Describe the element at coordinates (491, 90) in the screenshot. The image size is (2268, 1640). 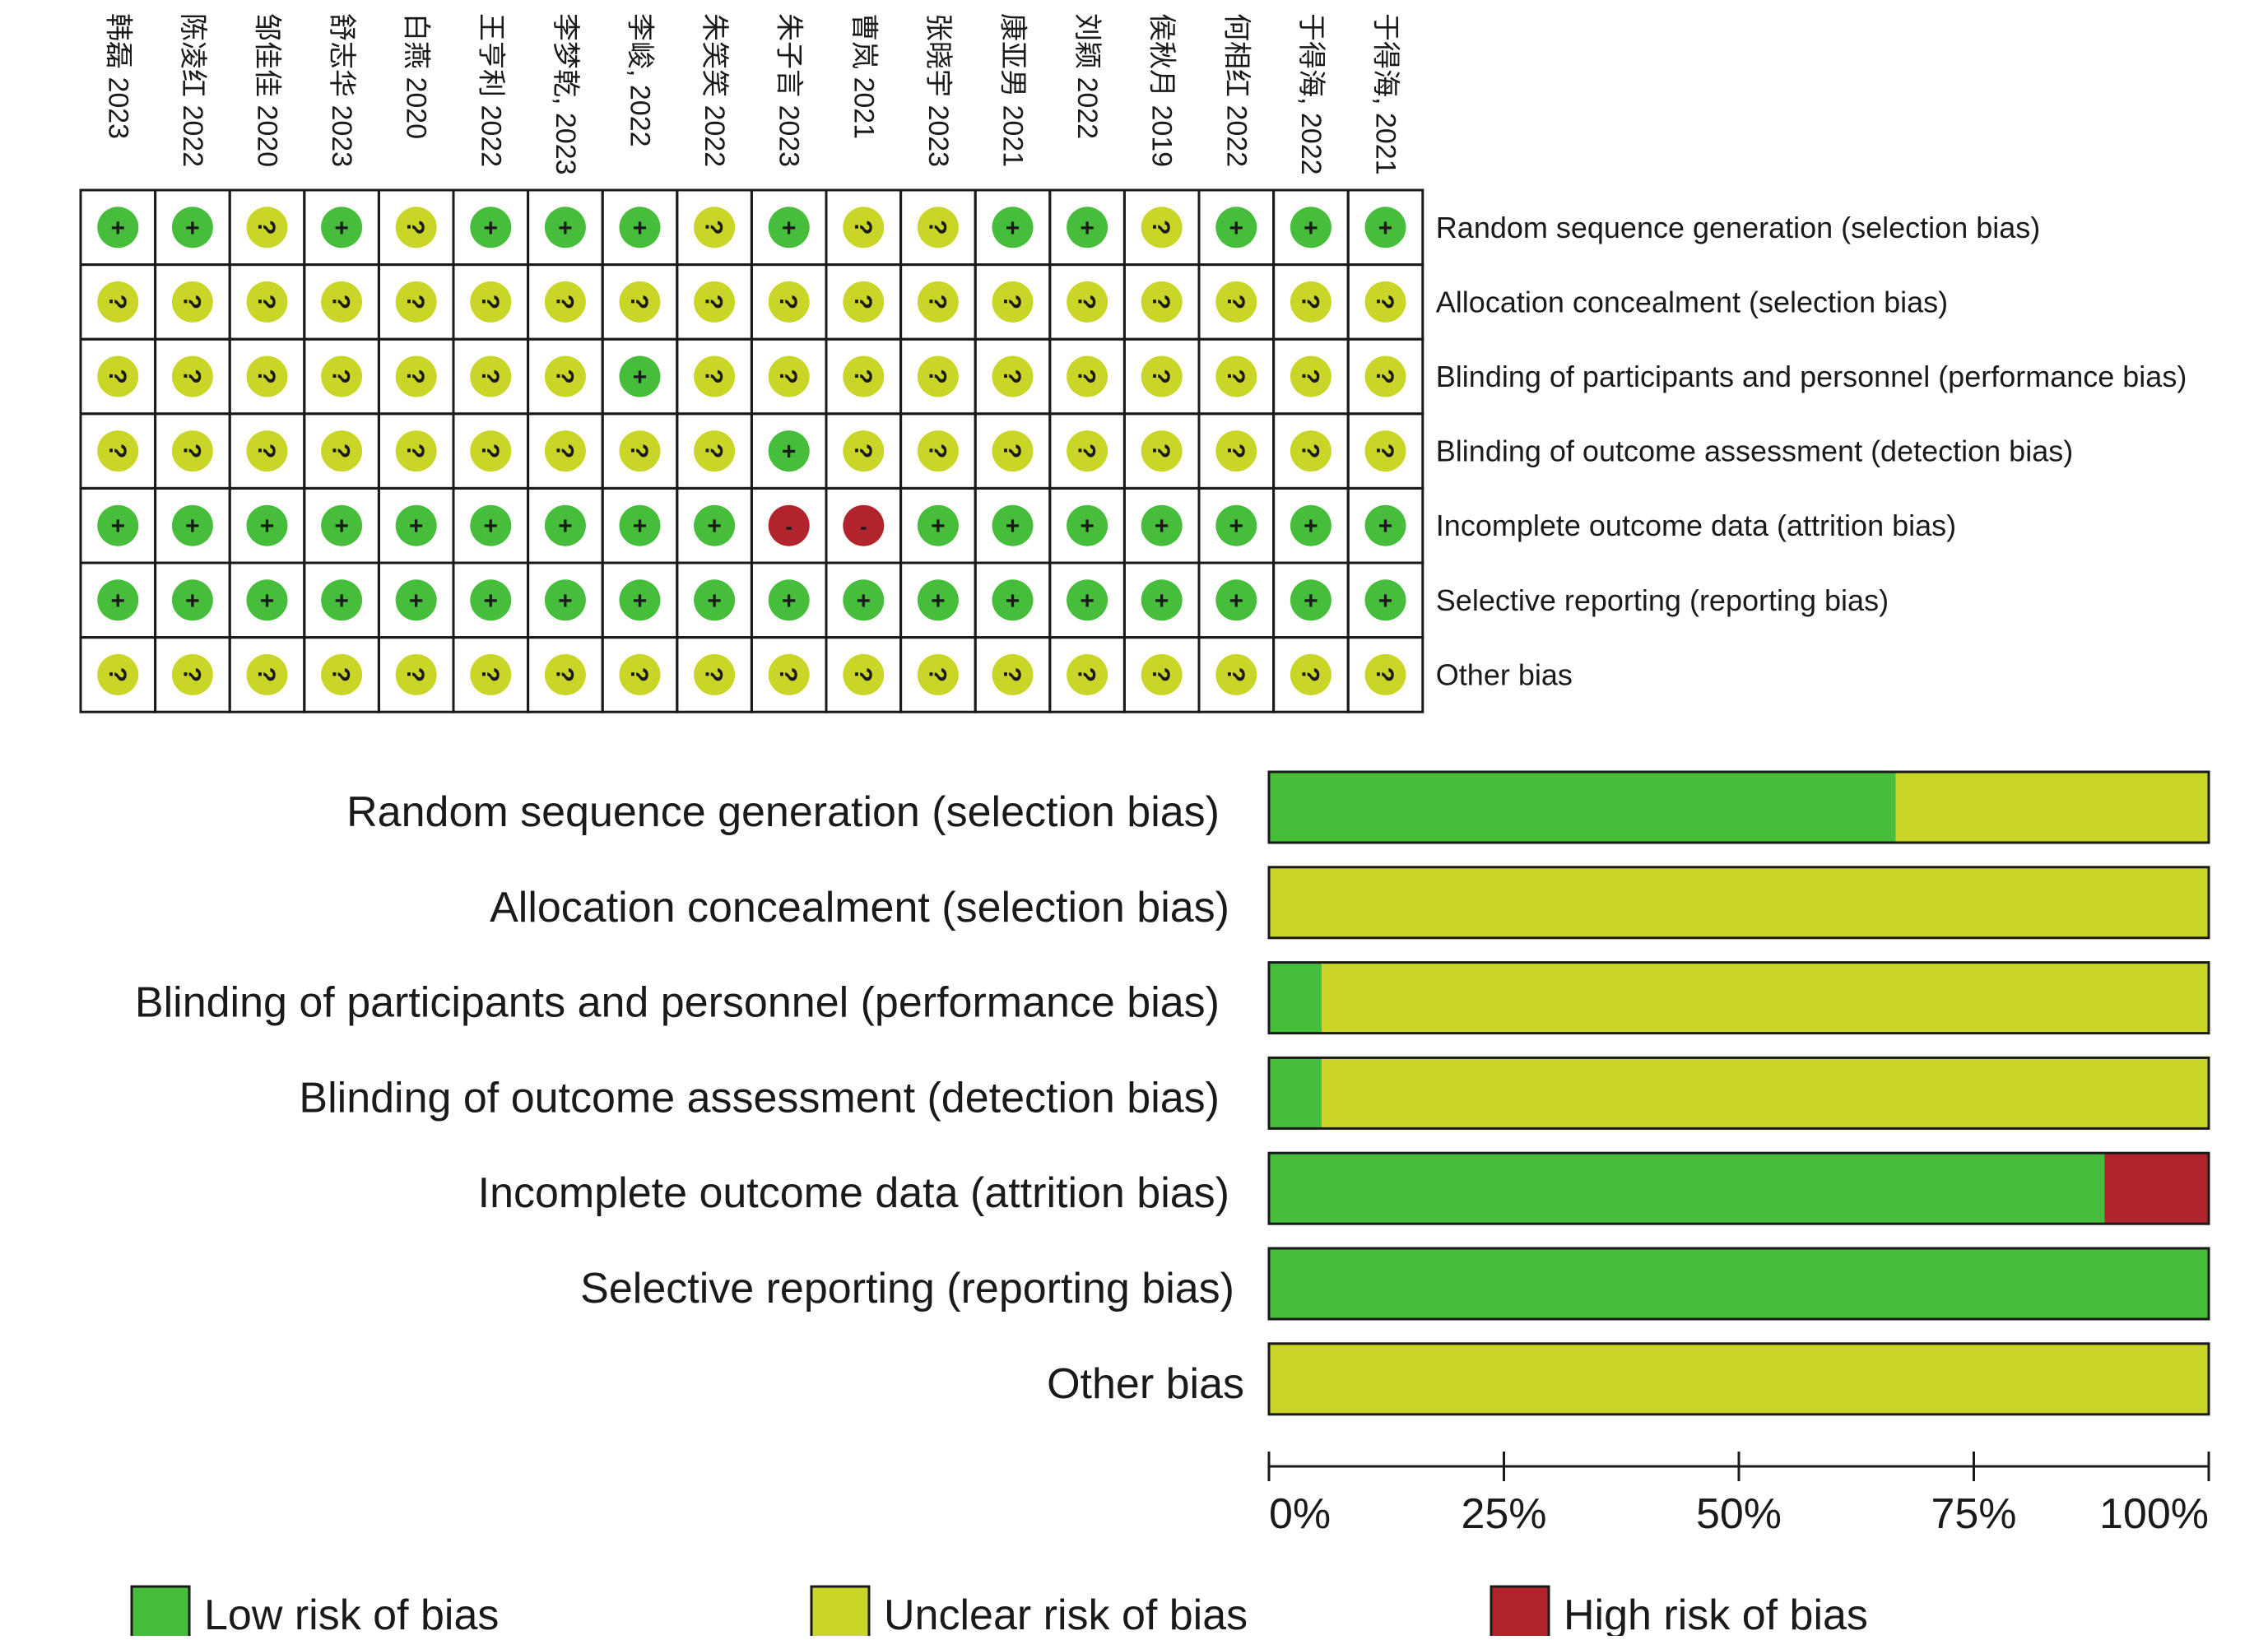
I see `study-label: 王亨利 2022` at that location.